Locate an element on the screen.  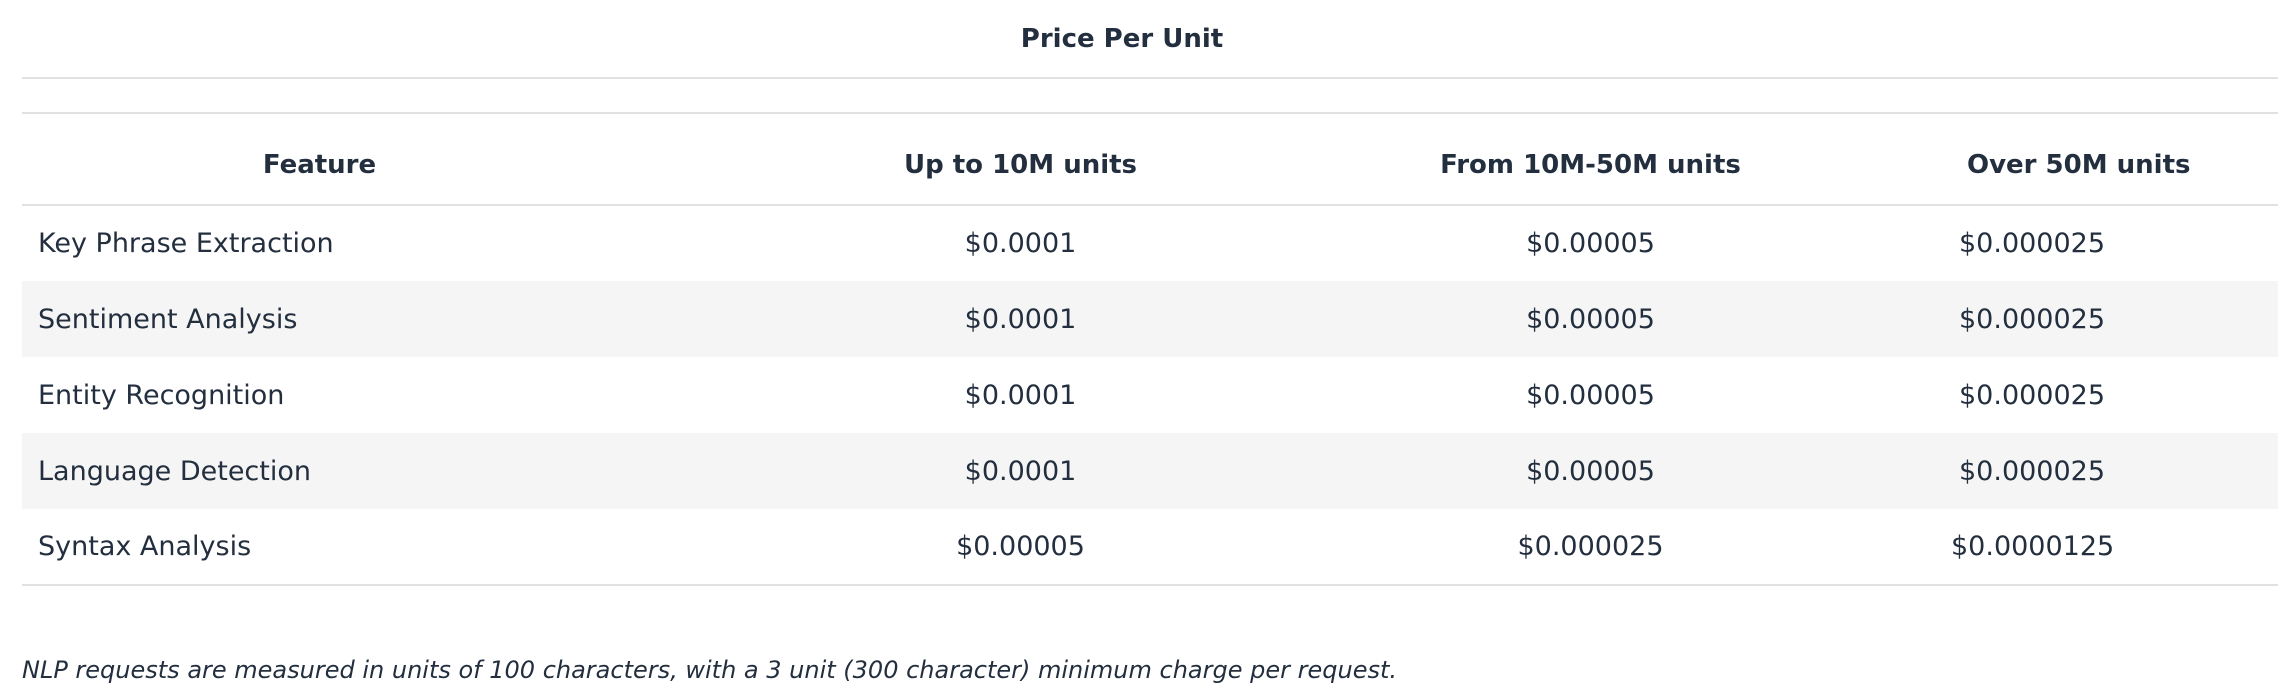
price-cell-tier-3: $0.0000125 is located at coordinates (2082, 547).